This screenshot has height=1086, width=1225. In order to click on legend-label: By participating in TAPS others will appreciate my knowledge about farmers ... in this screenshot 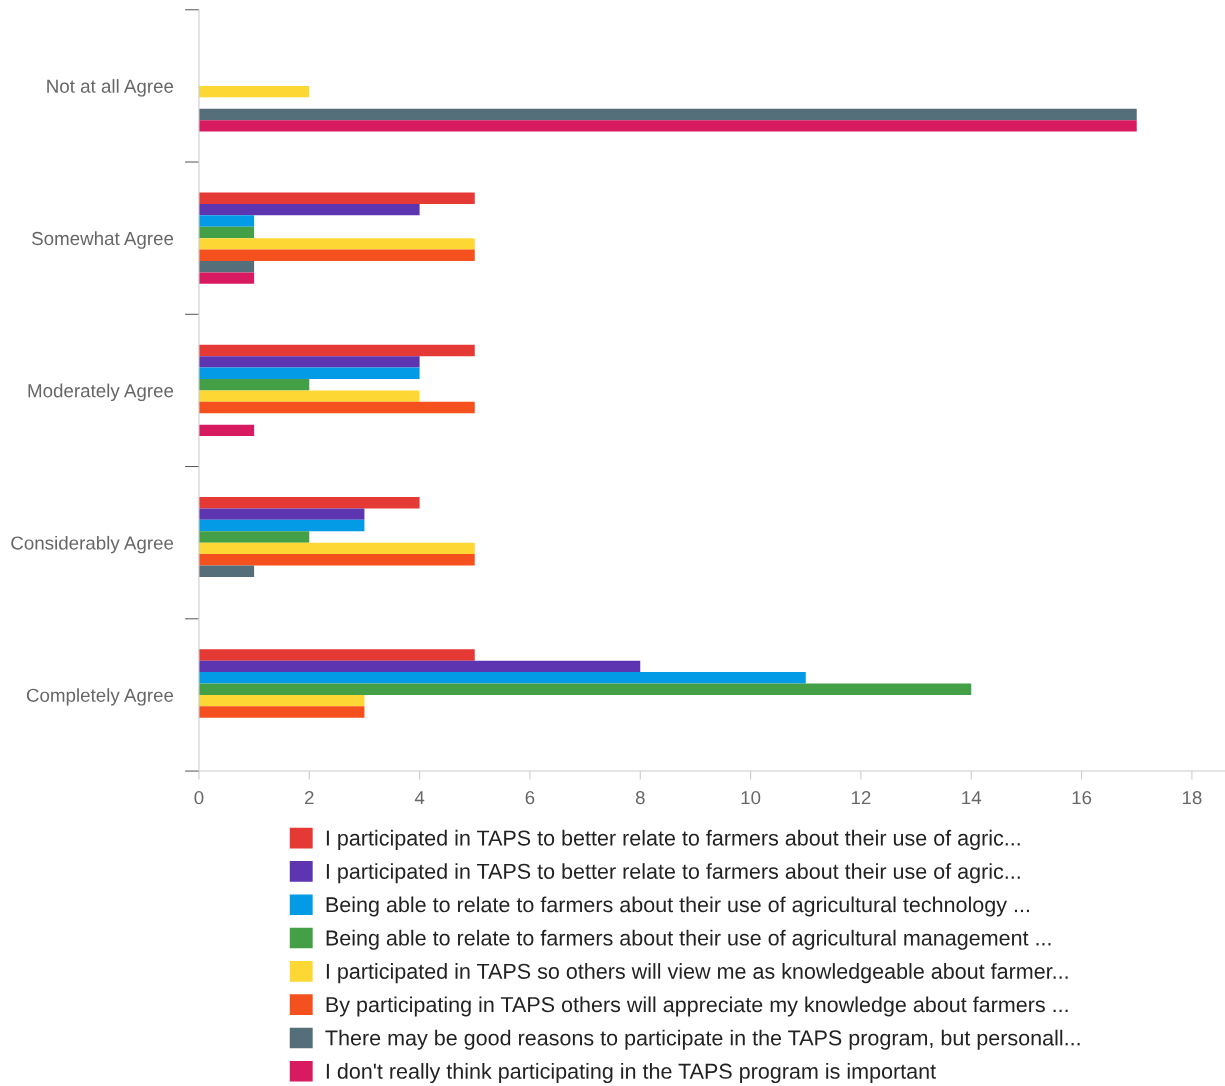, I will do `click(697, 1006)`.